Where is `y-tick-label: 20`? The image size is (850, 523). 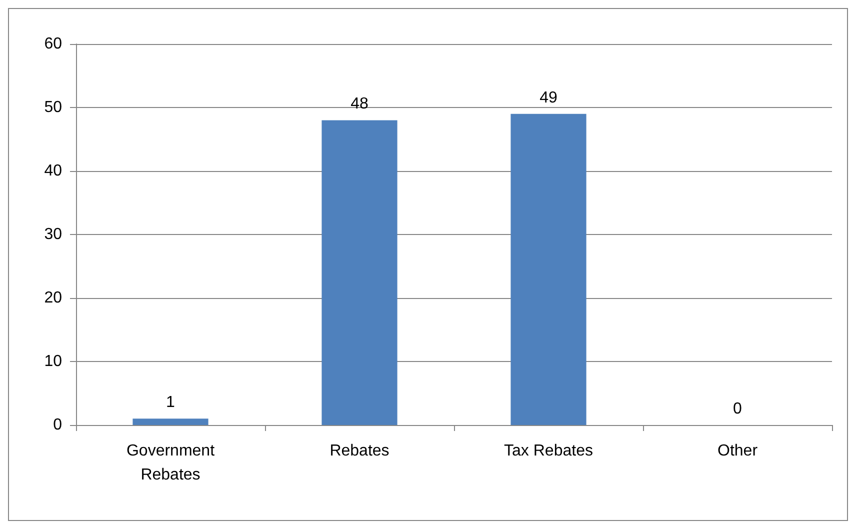 y-tick-label: 20 is located at coordinates (53, 298).